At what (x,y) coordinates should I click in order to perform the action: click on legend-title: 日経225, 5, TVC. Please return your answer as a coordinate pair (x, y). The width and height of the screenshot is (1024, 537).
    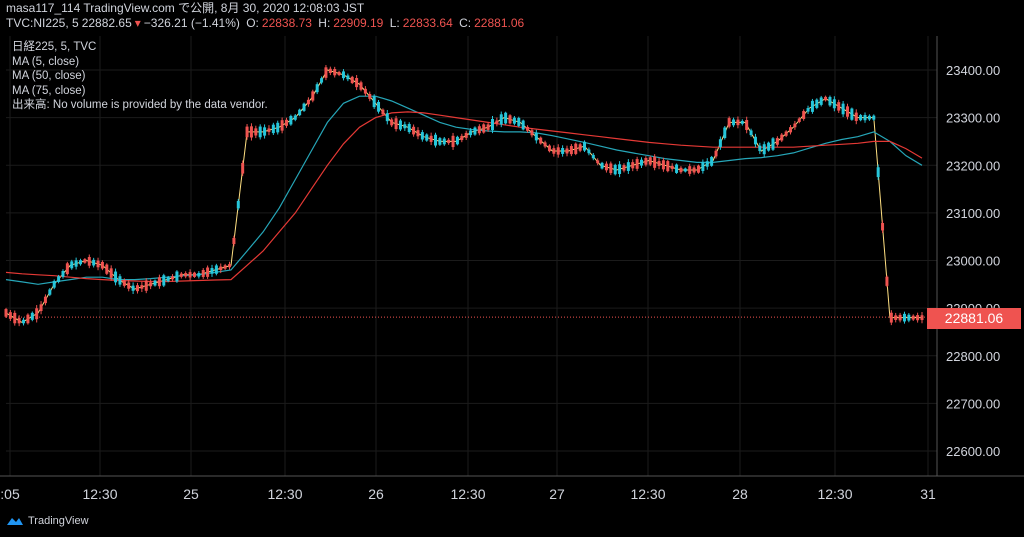
    Looking at the image, I should click on (54, 47).